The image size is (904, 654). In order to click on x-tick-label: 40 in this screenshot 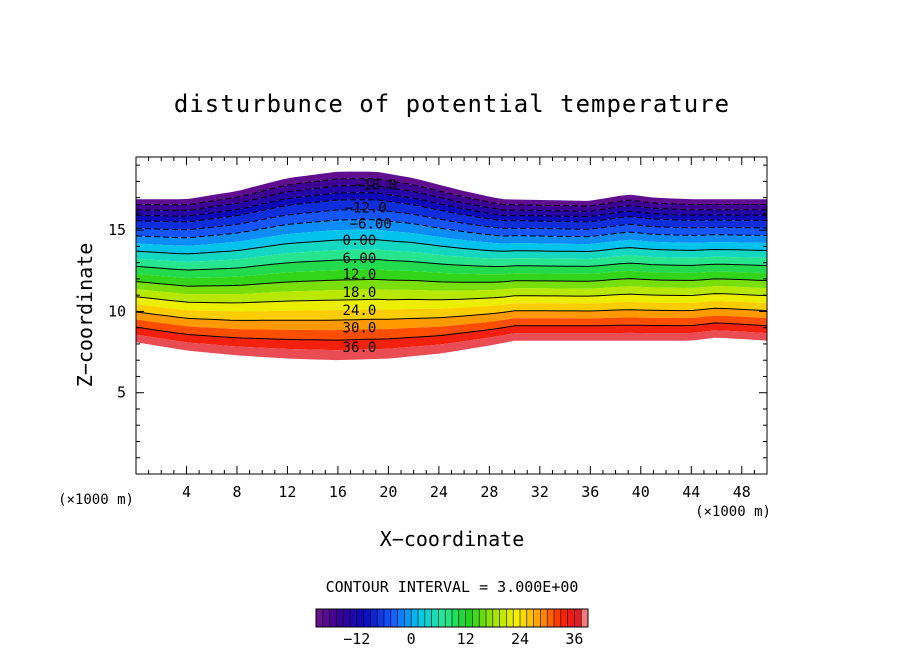, I will do `click(641, 492)`.